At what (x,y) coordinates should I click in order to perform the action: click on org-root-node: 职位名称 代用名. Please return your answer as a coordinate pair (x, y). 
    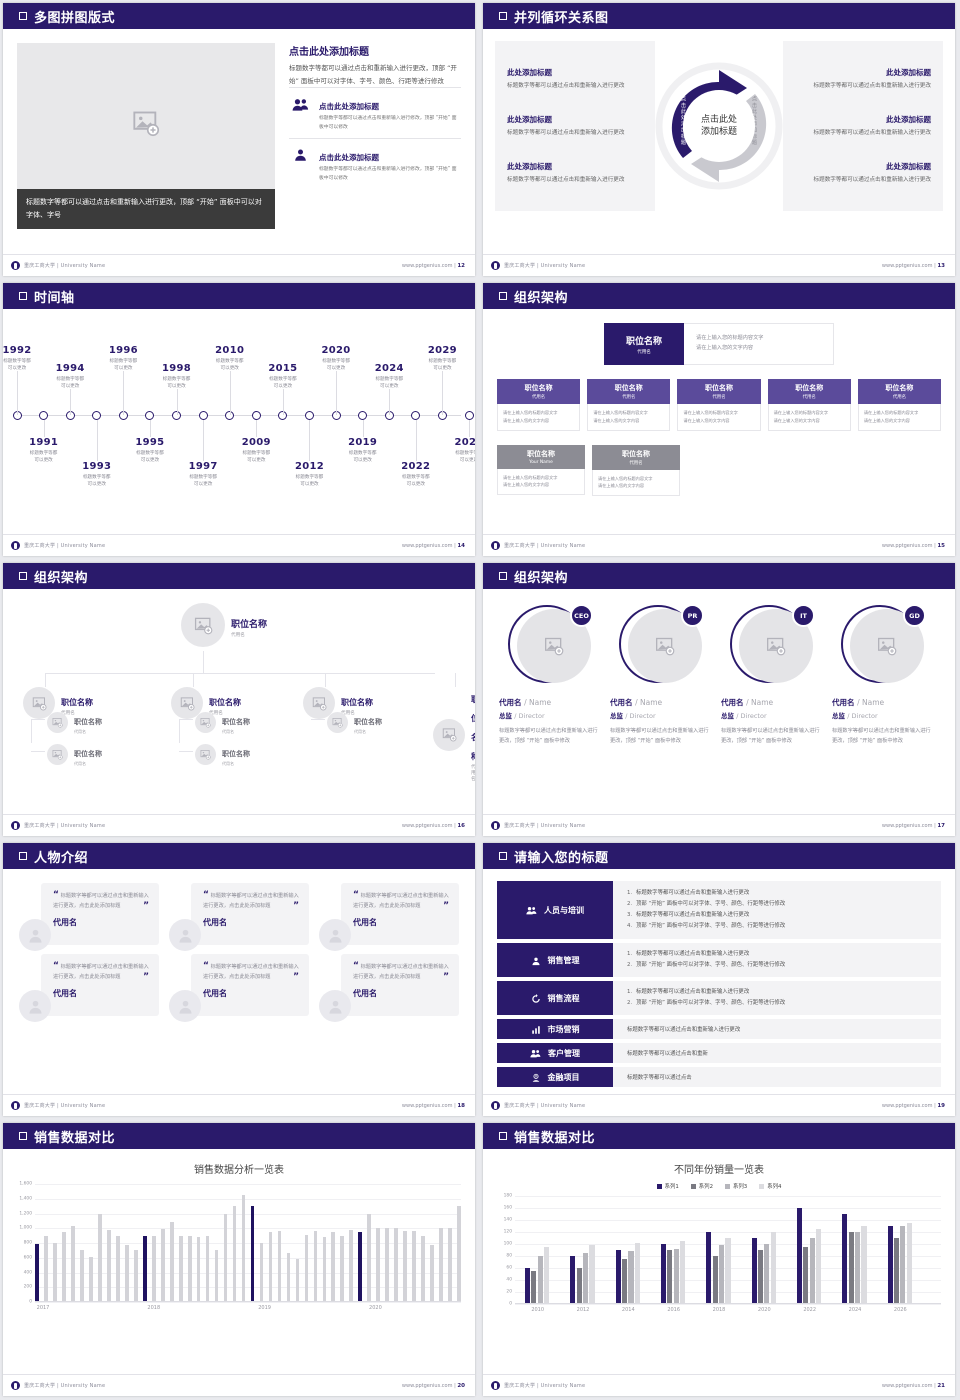
    Looking at the image, I should click on (224, 625).